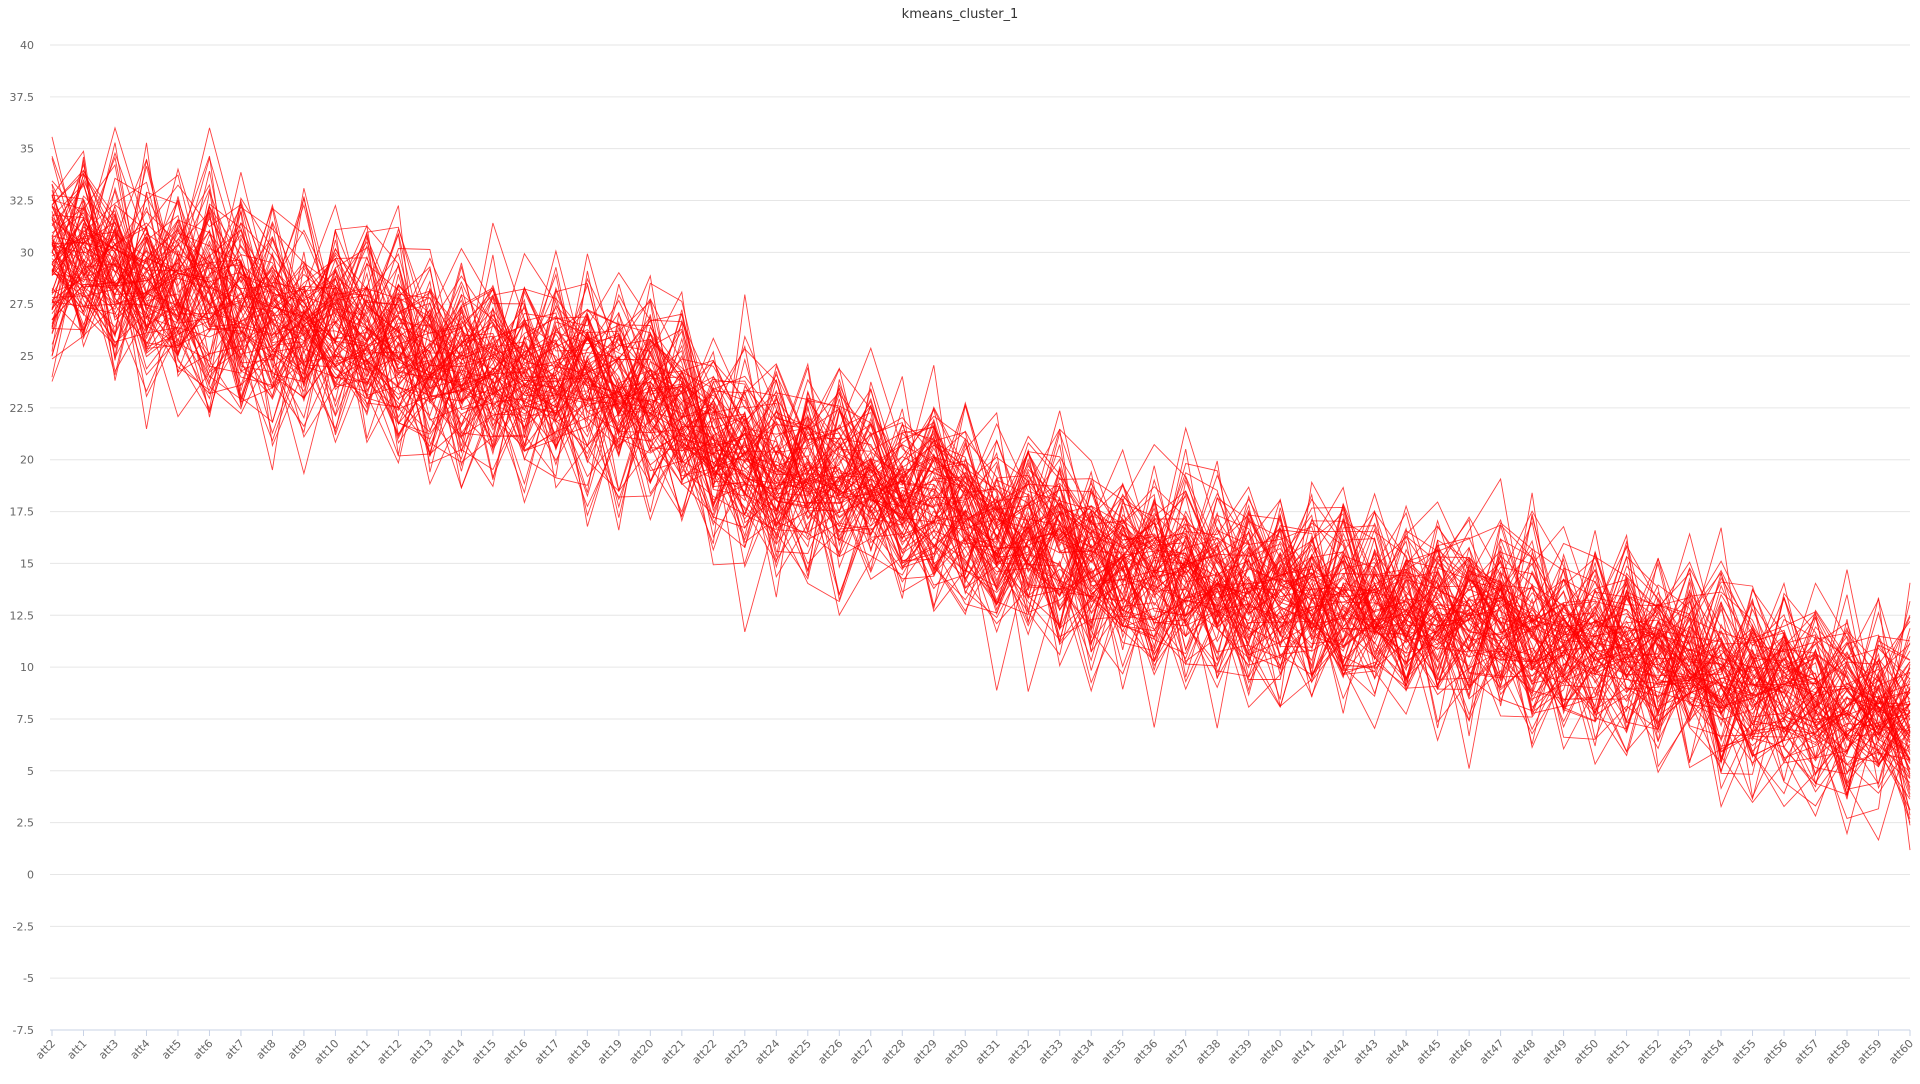 Image resolution: width=1920 pixels, height=1084 pixels. What do you see at coordinates (30, 874) in the screenshot?
I see `y-tick-label: 0` at bounding box center [30, 874].